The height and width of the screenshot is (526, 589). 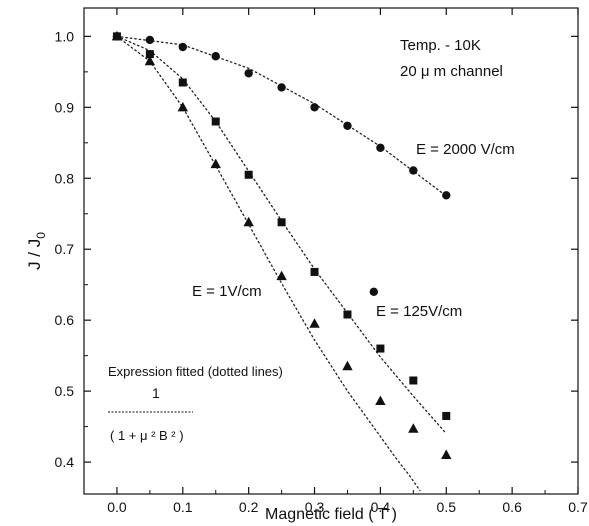 I want to click on x-tick-label: 0.4, so click(x=381, y=507).